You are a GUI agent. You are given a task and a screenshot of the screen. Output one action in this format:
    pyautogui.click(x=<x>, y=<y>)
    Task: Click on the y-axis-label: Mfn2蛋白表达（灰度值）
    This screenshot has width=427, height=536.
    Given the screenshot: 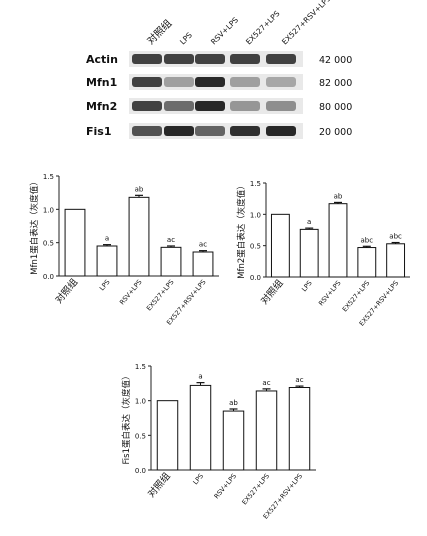 What is the action you would take?
    pyautogui.click(x=241, y=230)
    